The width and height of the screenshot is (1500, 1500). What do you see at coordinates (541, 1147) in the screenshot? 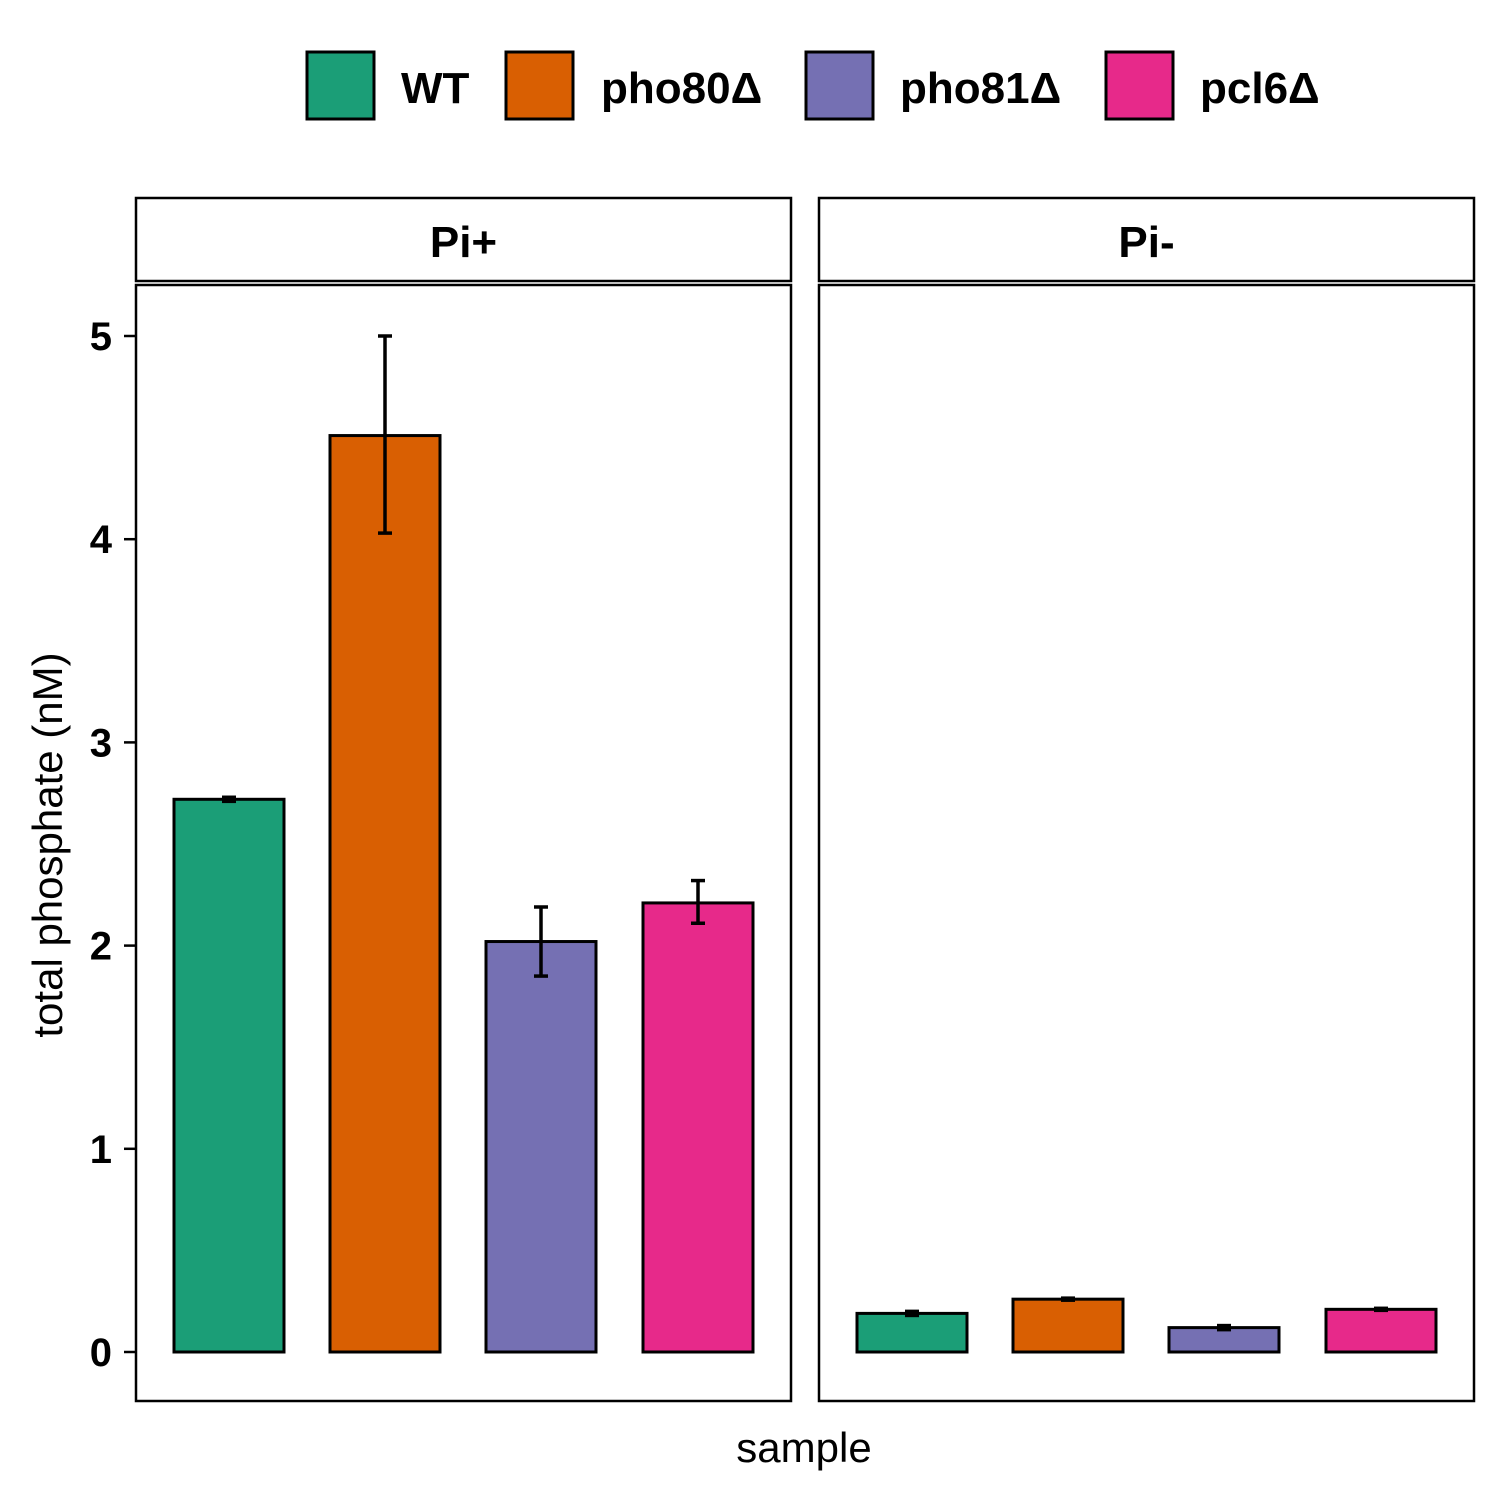
I see `bar-Pi+-pho81Δ` at bounding box center [541, 1147].